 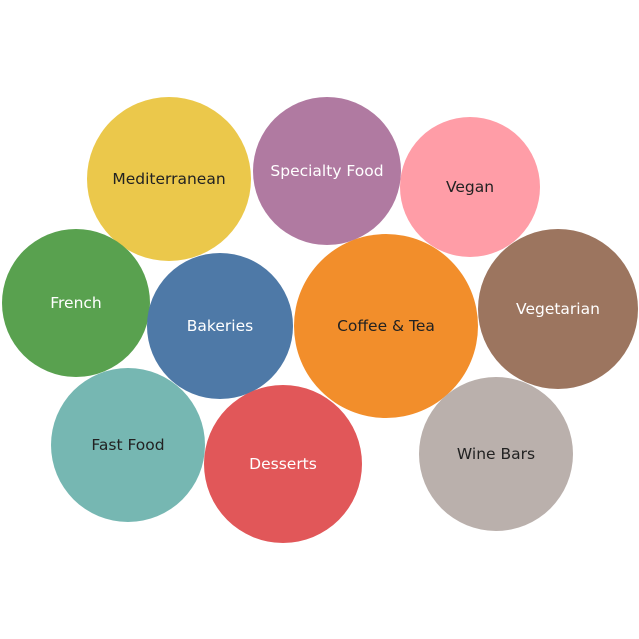 I want to click on bubble-fast-food: Fast Food, so click(x=128, y=445).